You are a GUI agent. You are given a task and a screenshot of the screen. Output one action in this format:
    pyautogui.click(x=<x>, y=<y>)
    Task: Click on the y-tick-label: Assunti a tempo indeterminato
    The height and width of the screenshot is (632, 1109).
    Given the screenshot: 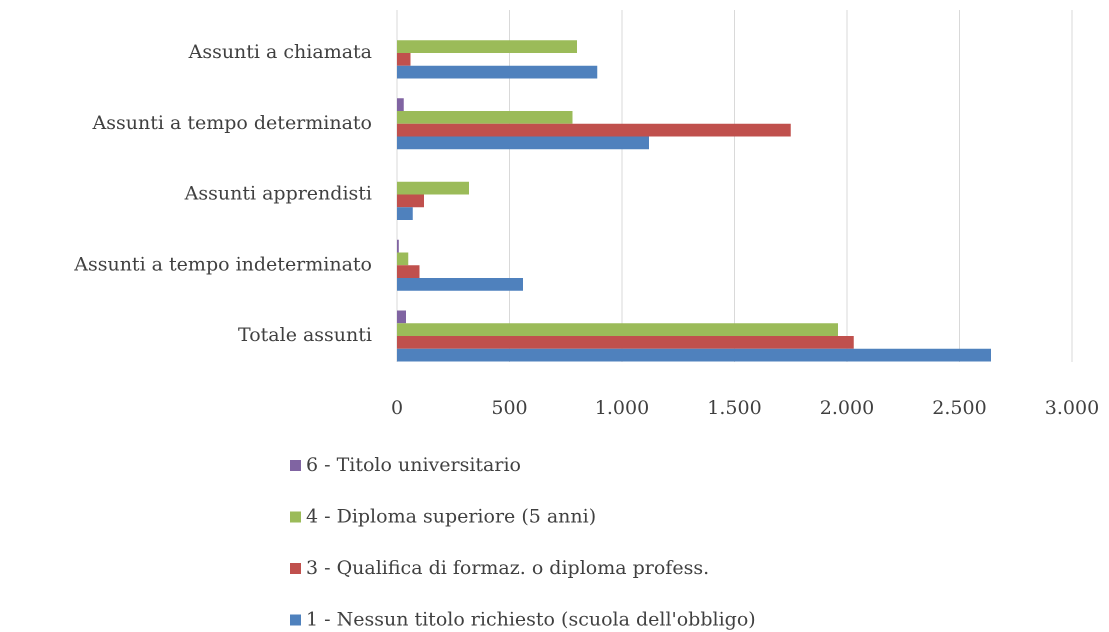 What is the action you would take?
    pyautogui.click(x=222, y=264)
    